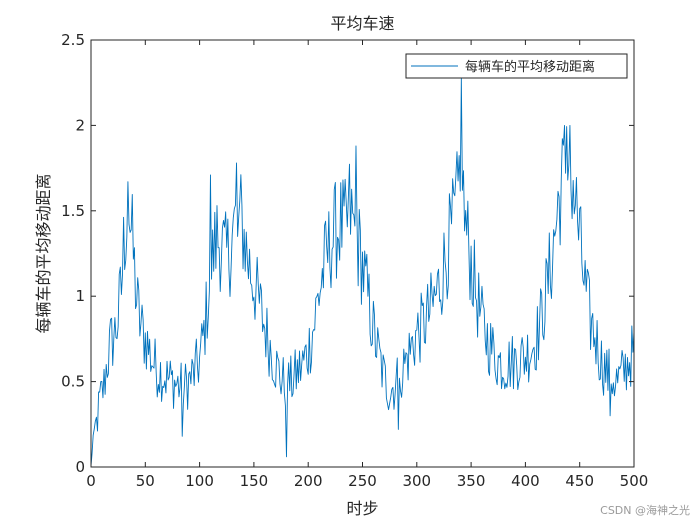 This screenshot has height=525, width=700. What do you see at coordinates (308, 481) in the screenshot?
I see `x-tick-label: 200` at bounding box center [308, 481].